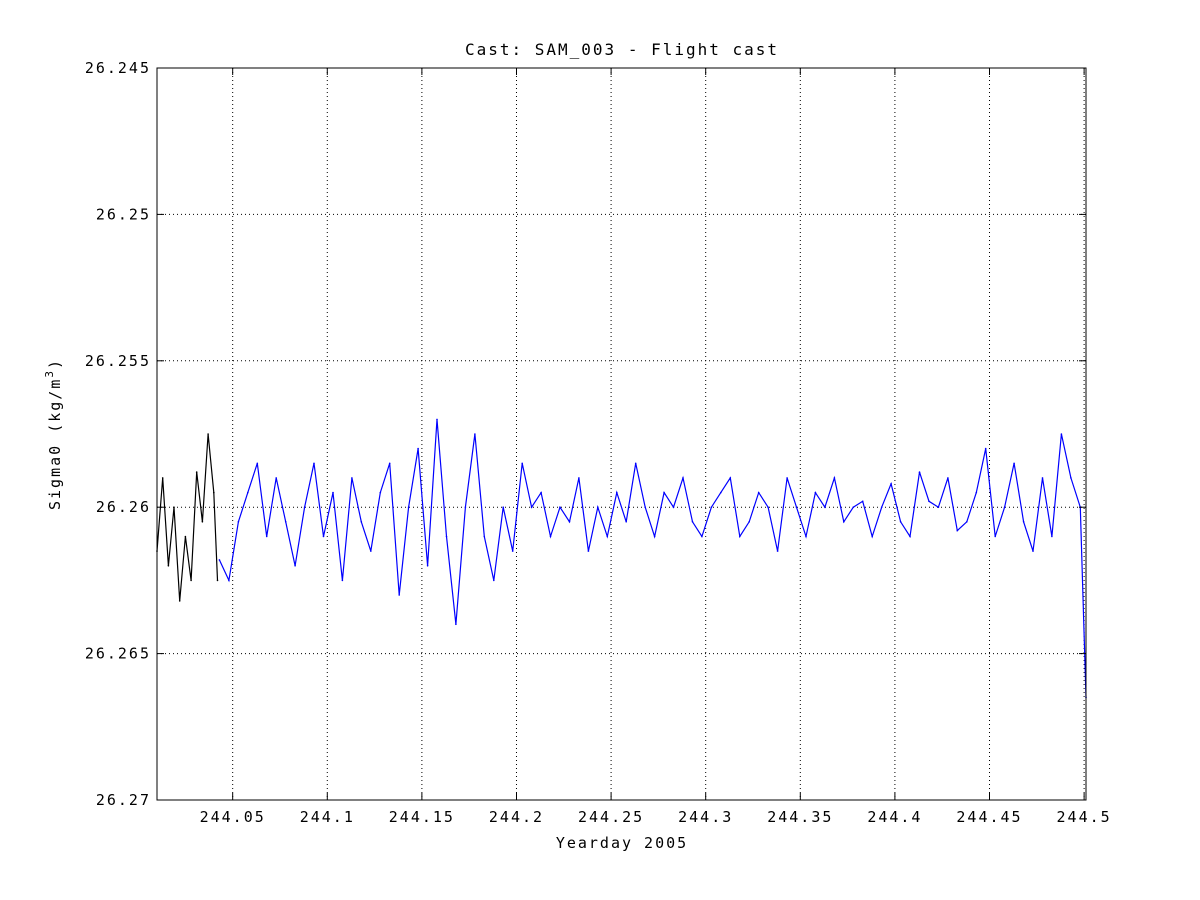  I want to click on y-tick-label: 26.27, so click(123, 800).